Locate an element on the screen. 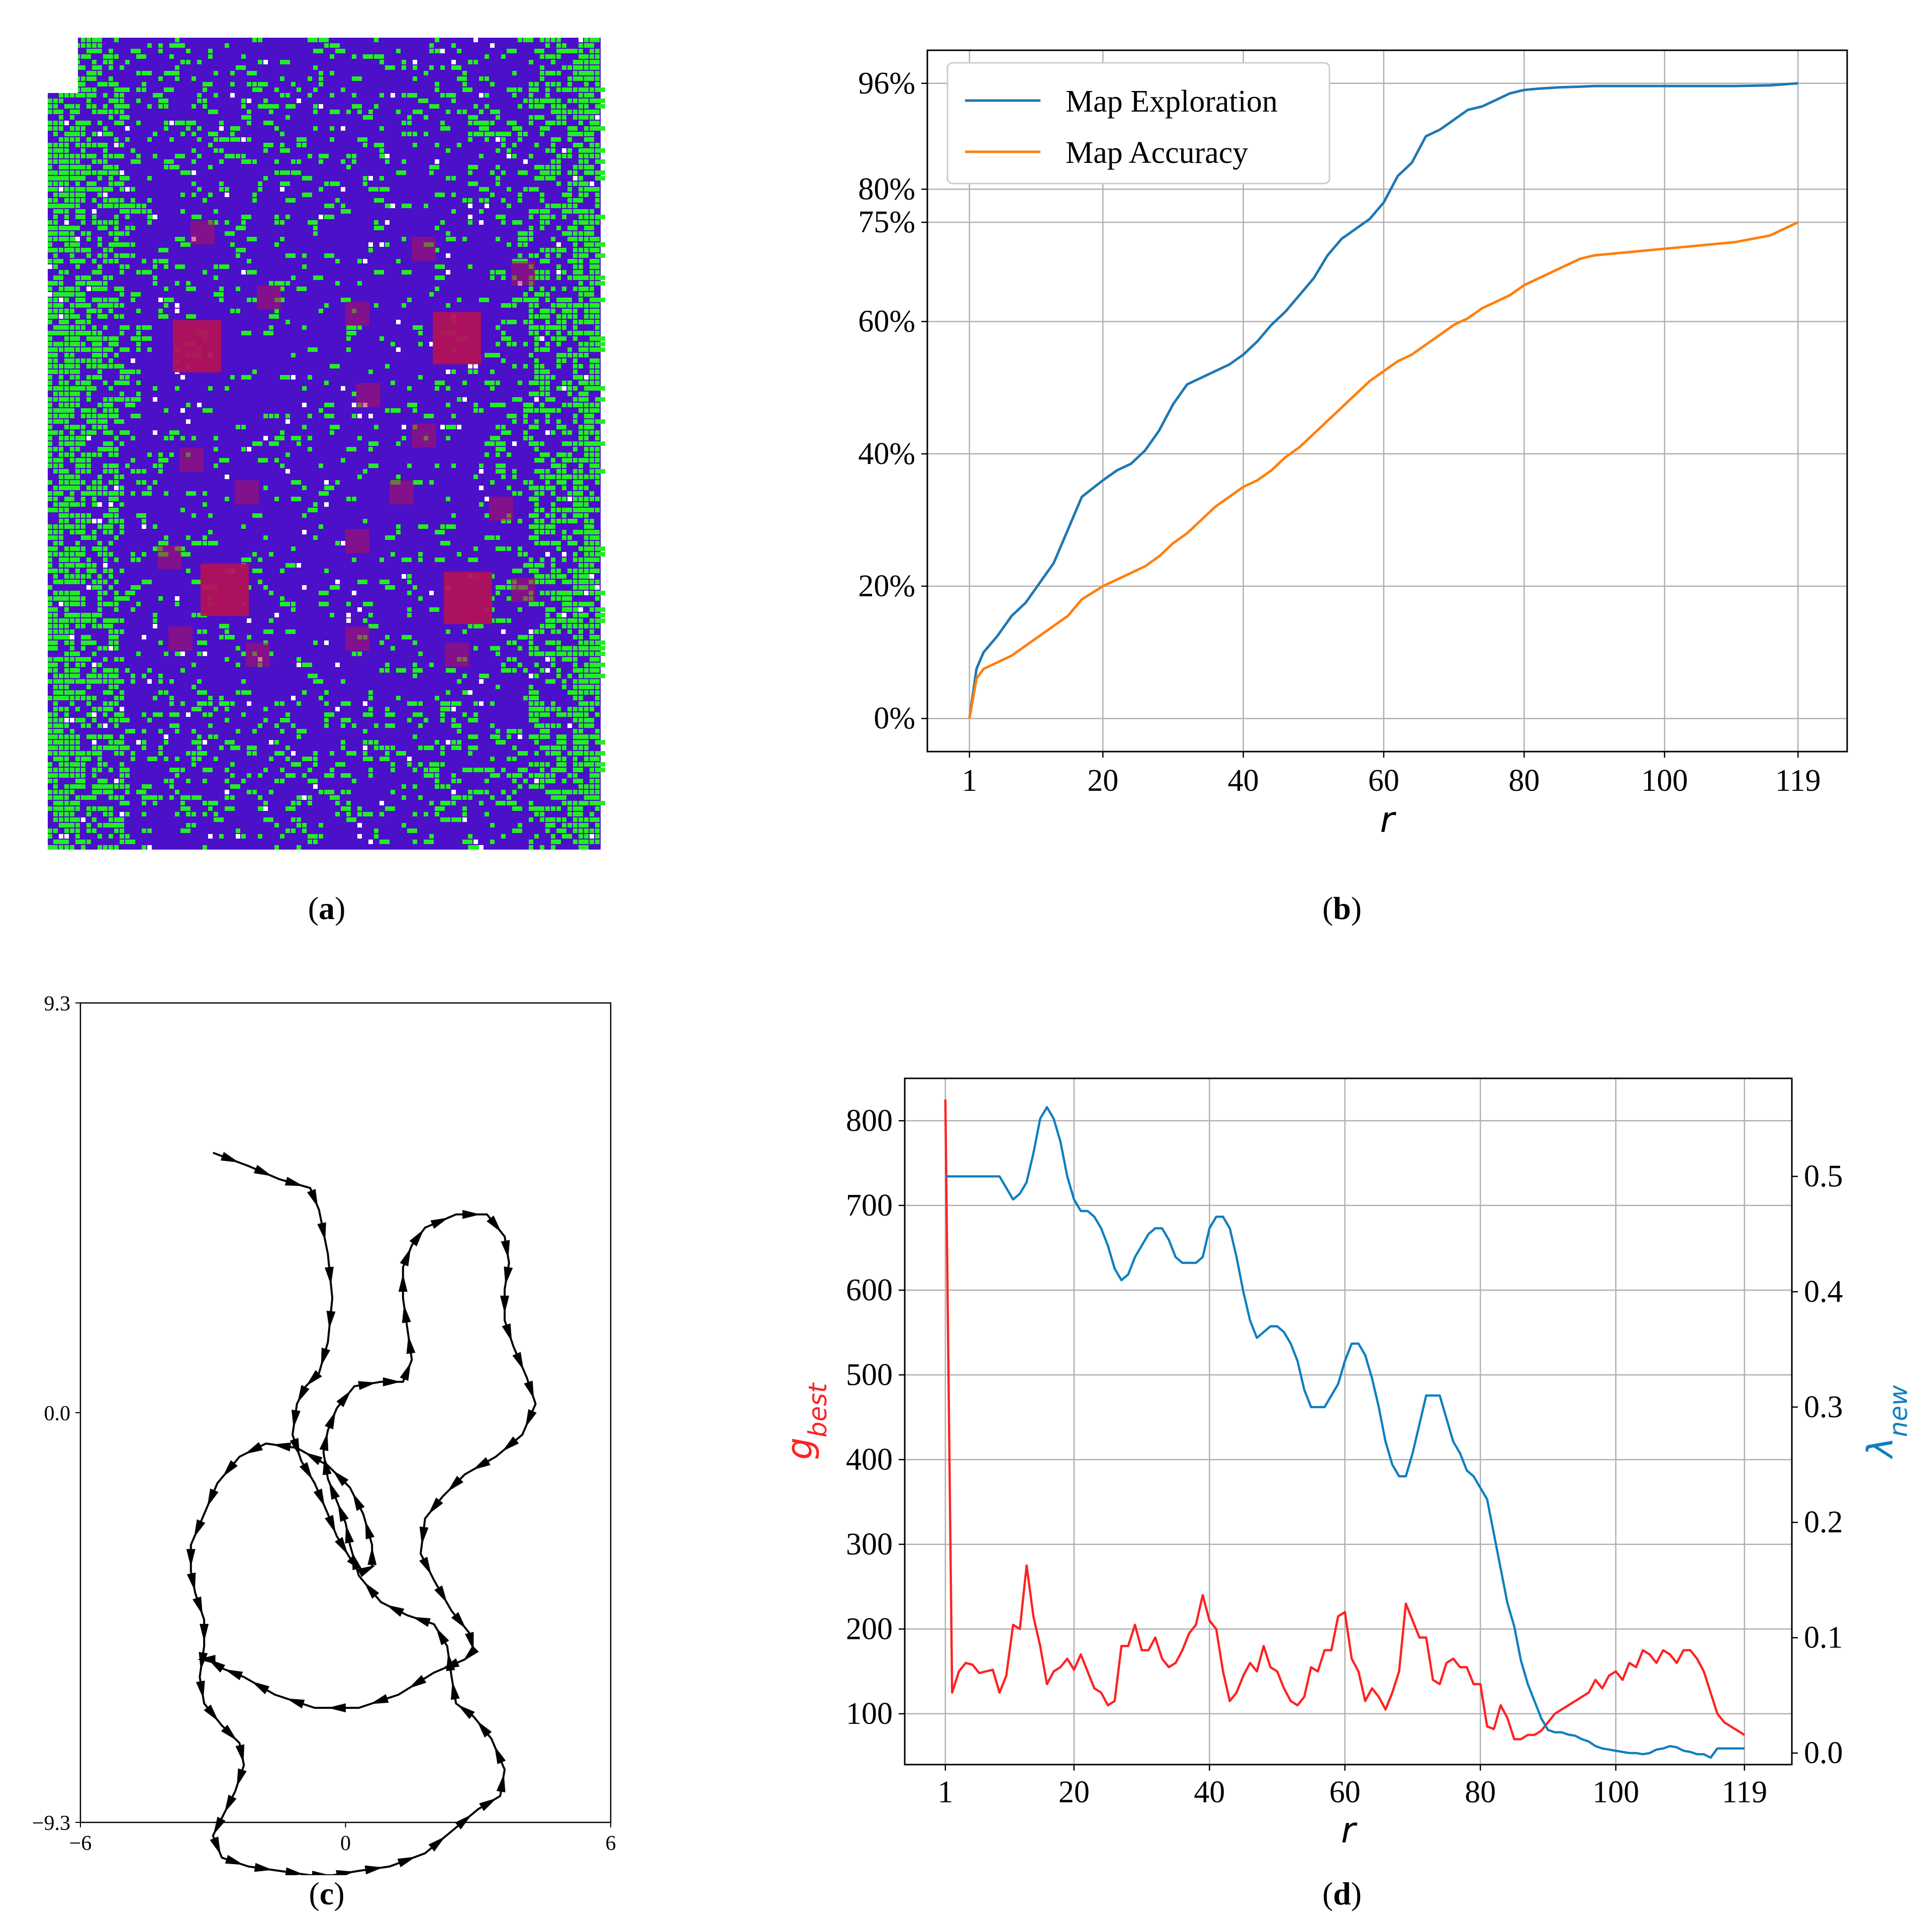 The image size is (1914, 1932). tick-label-y2-2: 0.2 is located at coordinates (1823, 1522).